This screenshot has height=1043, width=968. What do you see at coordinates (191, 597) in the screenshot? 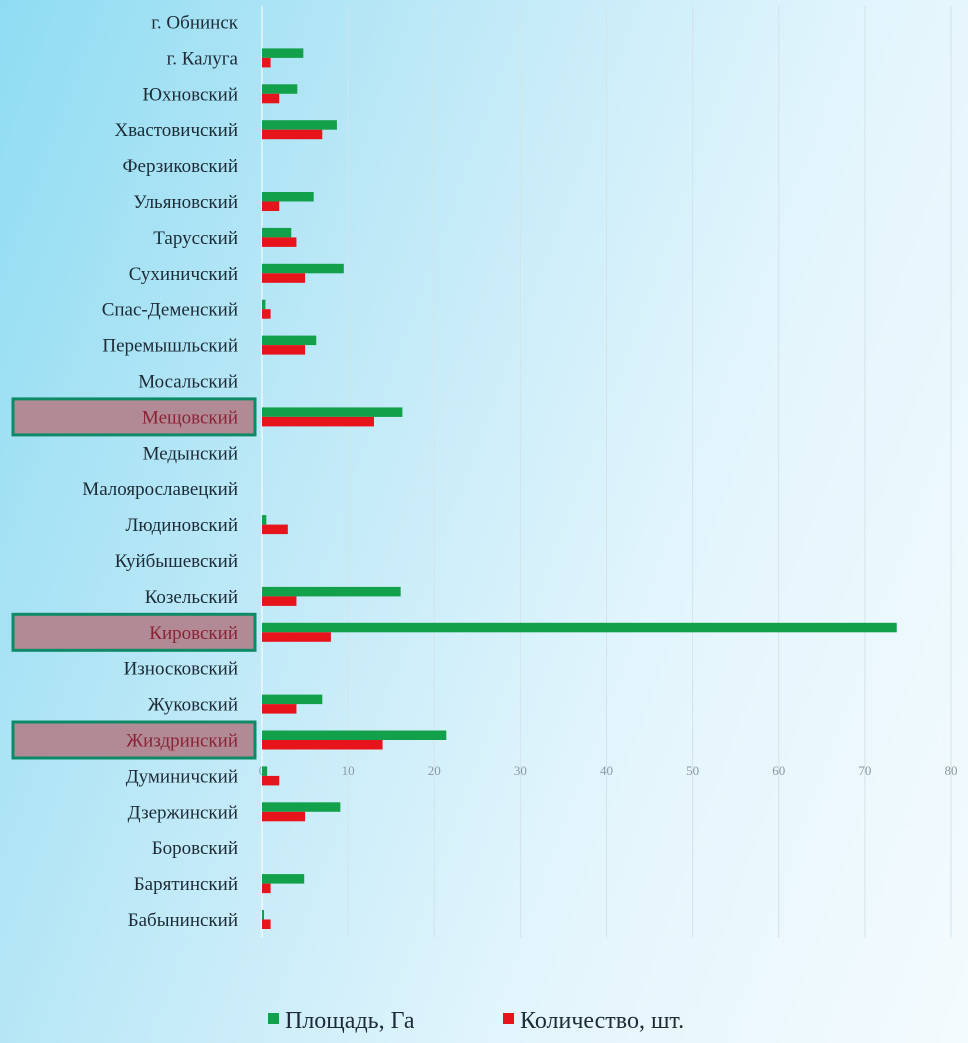
I see `category-label: Козельский` at bounding box center [191, 597].